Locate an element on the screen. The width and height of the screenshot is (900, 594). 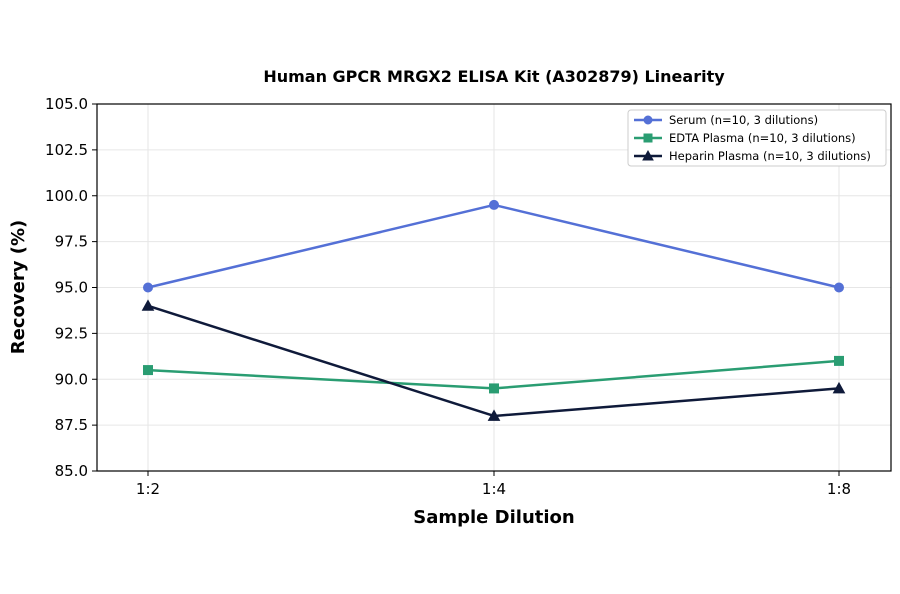
y-axis: 85.0 87.5 90.0 92.5 95.0 97.5 100.0 102.5 105.0 is located at coordinates (71, 287).